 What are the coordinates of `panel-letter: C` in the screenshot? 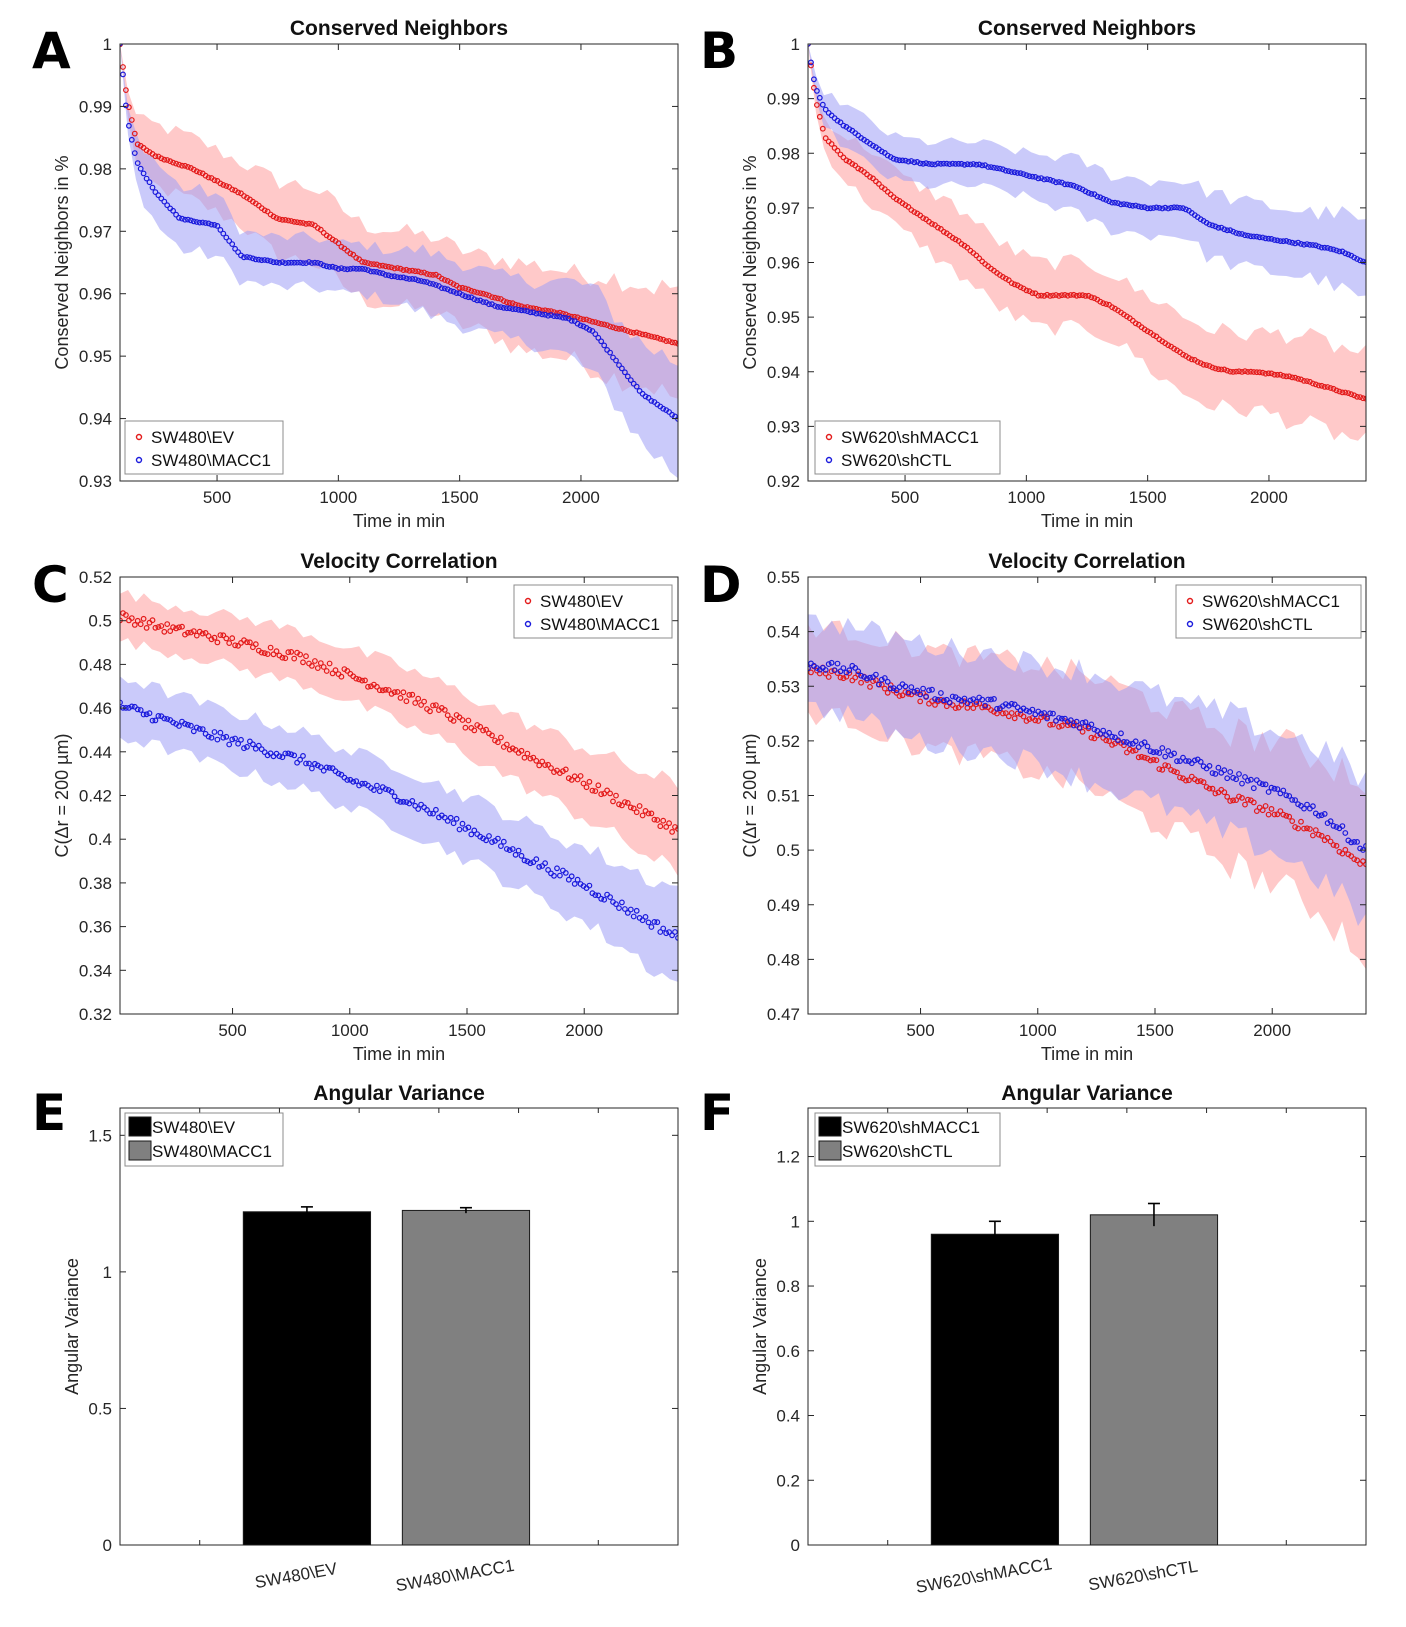 It's located at (50, 585).